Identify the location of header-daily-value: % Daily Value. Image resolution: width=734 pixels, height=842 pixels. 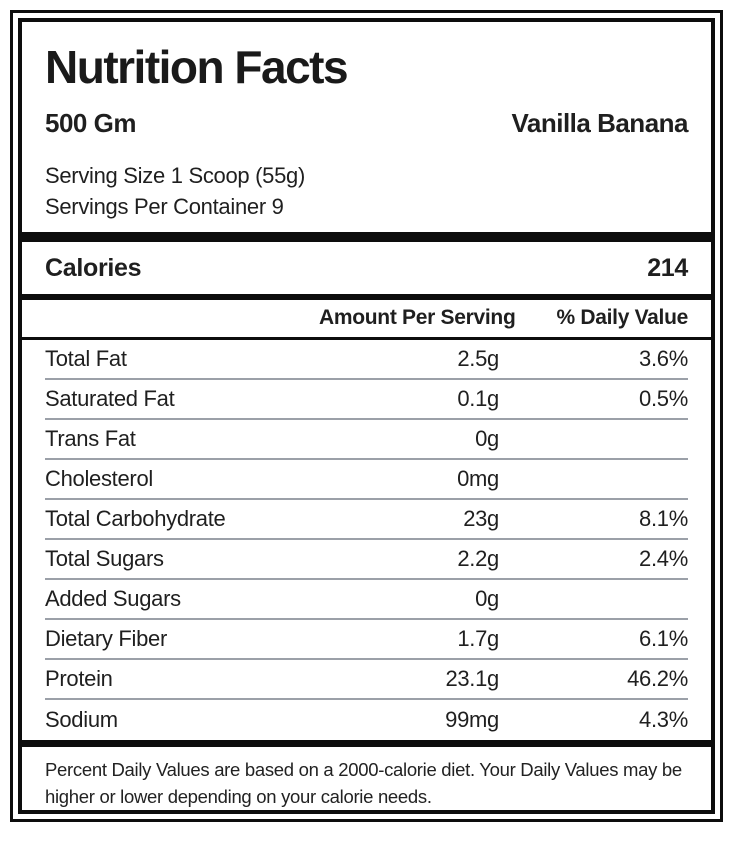
(622, 317).